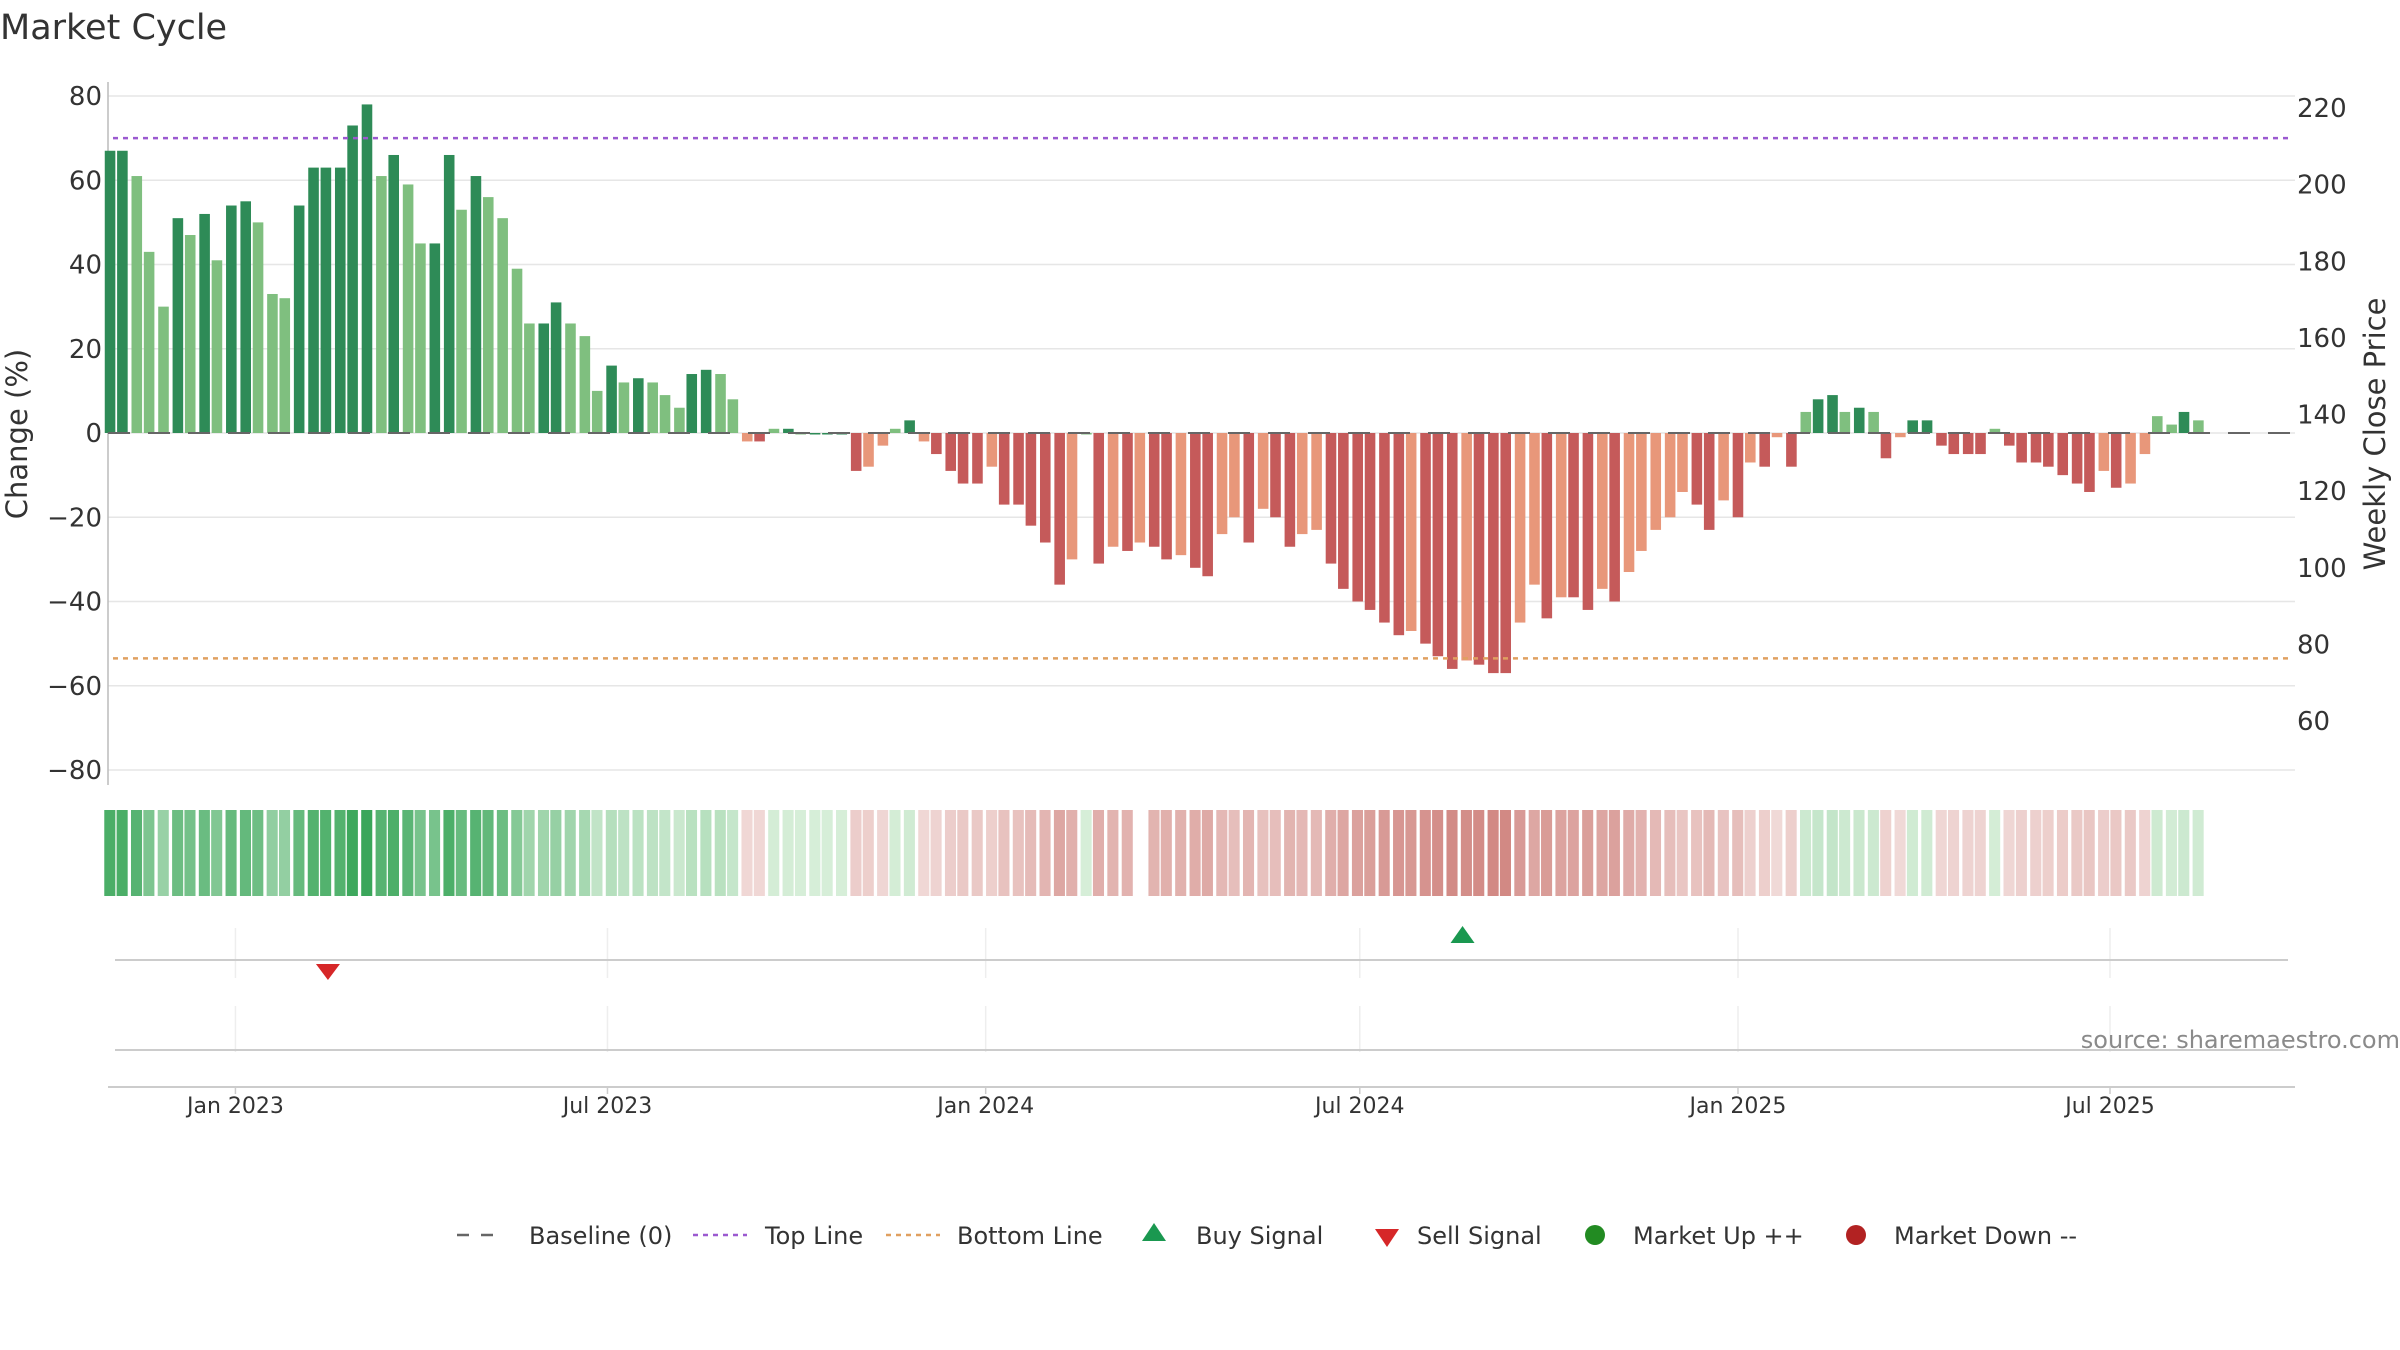 The image size is (2400, 1350). I want to click on y2-tick-label: 200, so click(2322, 186).